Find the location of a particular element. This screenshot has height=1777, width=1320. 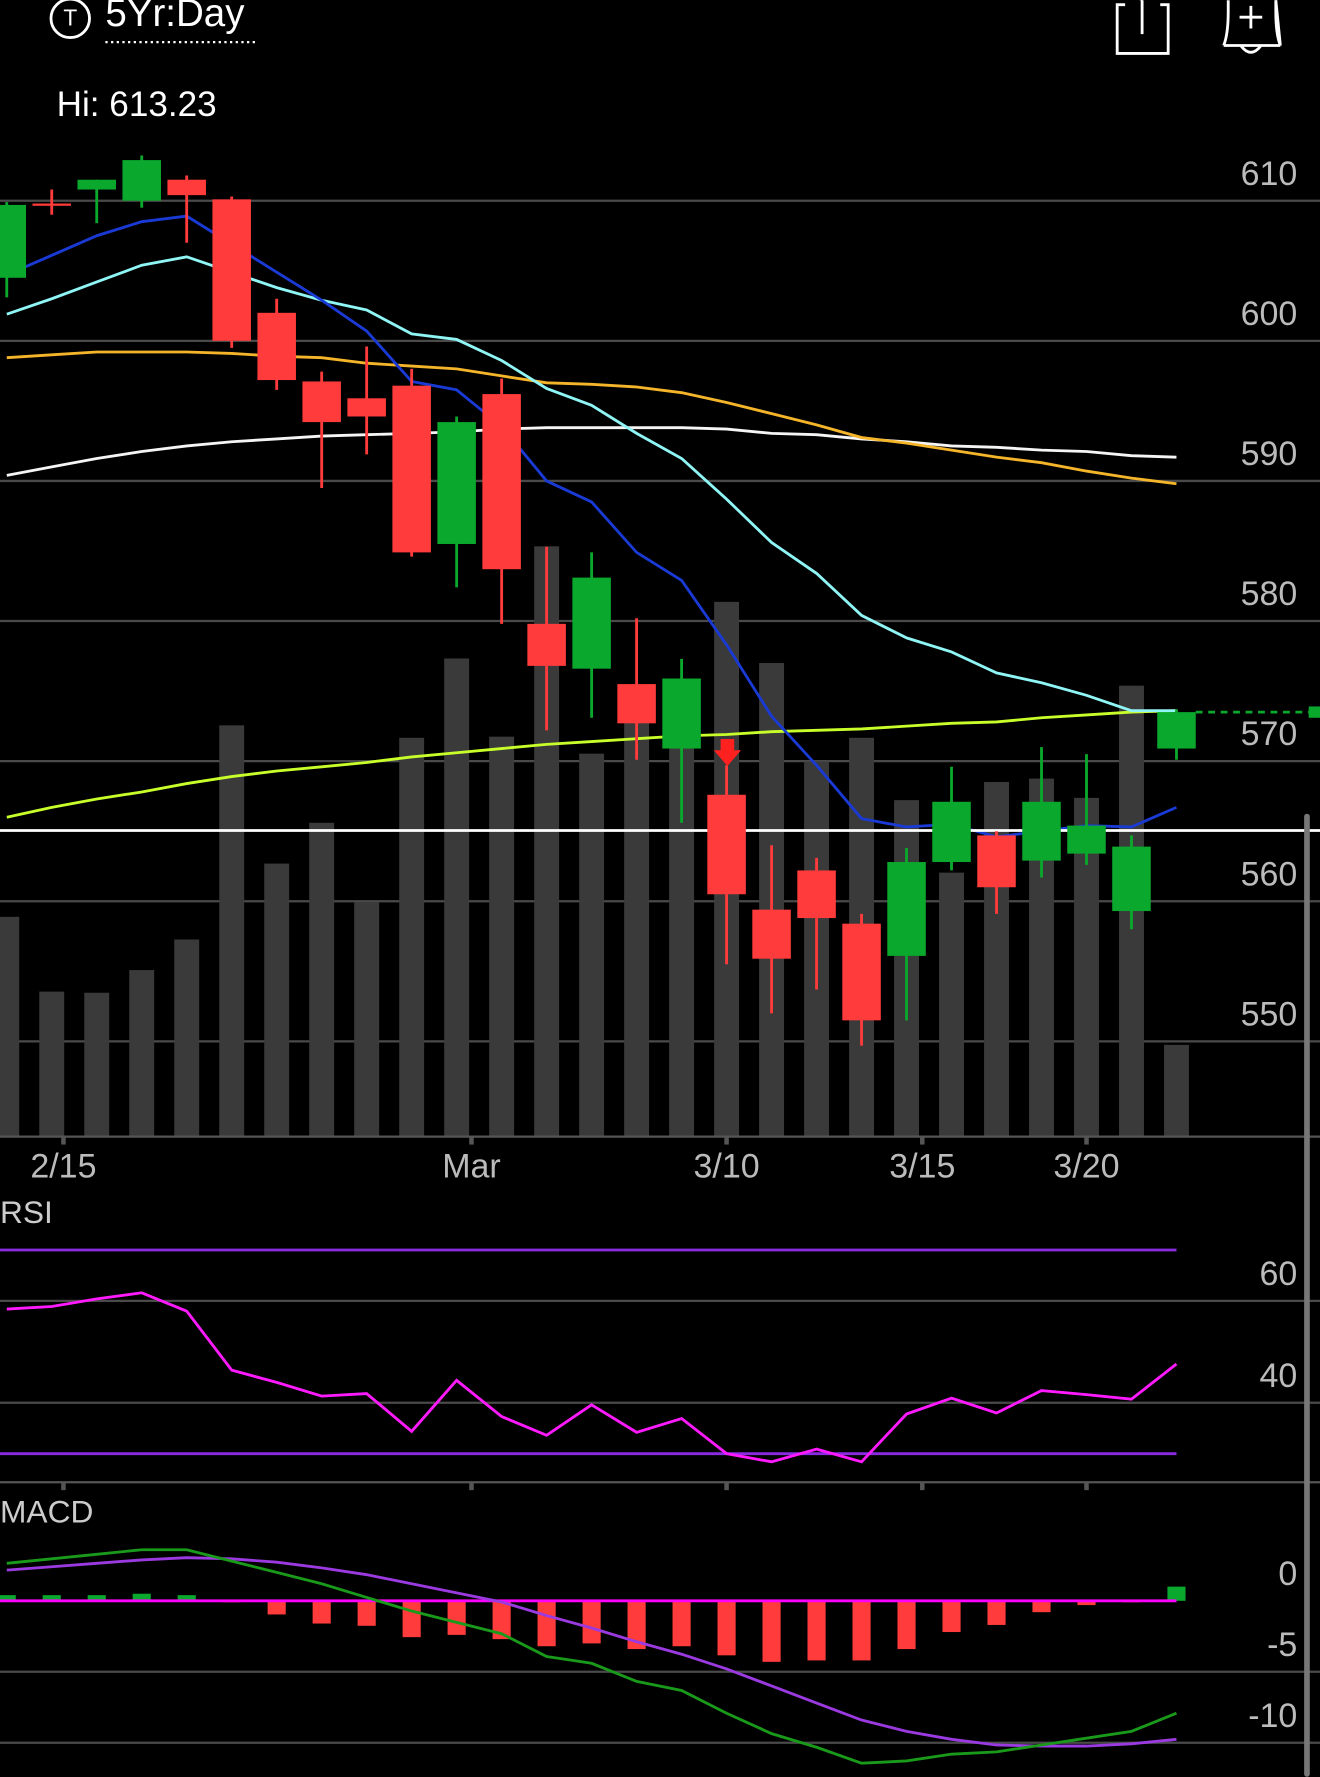

signal-line is located at coordinates (591, 1652).